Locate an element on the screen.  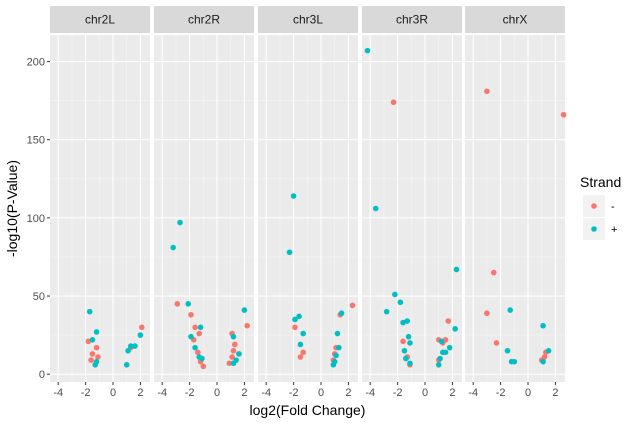
legend: Strand - + is located at coordinates (600, 207).